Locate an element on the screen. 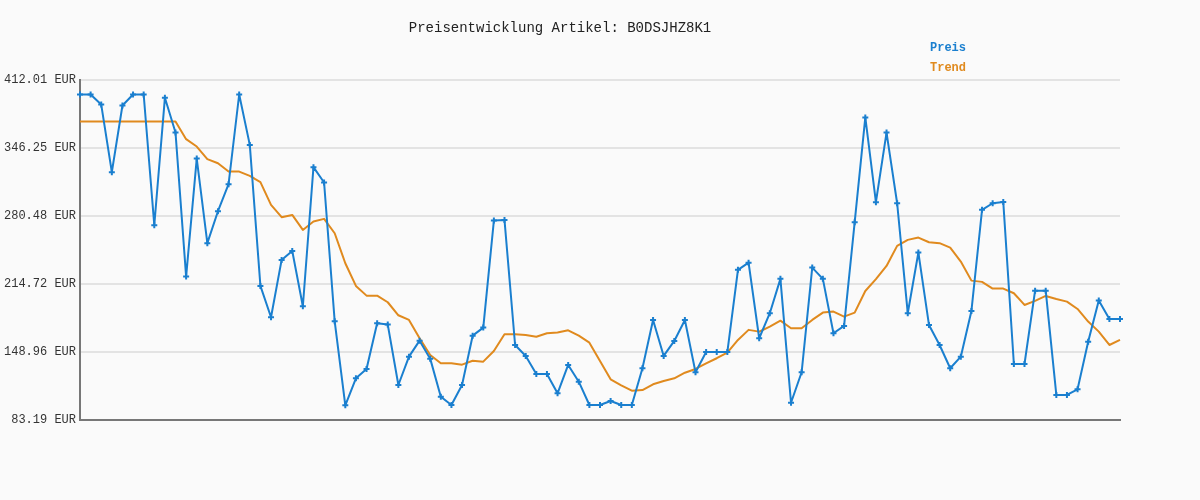 The width and height of the screenshot is (1200, 500). text: Preis is located at coordinates (948, 48).